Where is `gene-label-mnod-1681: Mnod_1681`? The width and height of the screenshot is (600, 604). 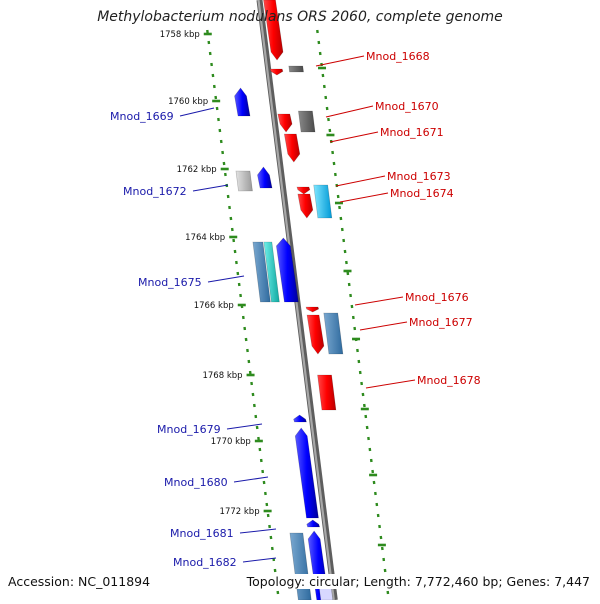 gene-label-mnod-1681: Mnod_1681 is located at coordinates (202, 533).